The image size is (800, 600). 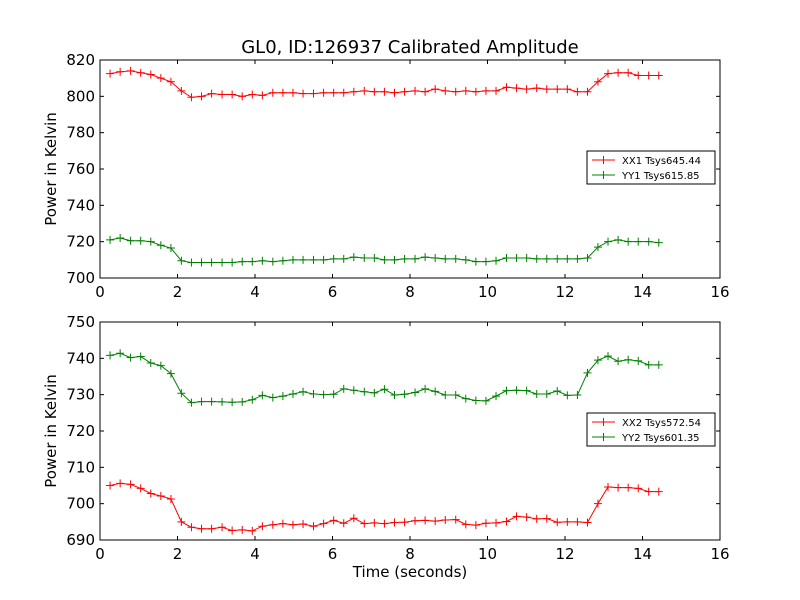 What do you see at coordinates (603, 437) in the screenshot?
I see `legend-marker` at bounding box center [603, 437].